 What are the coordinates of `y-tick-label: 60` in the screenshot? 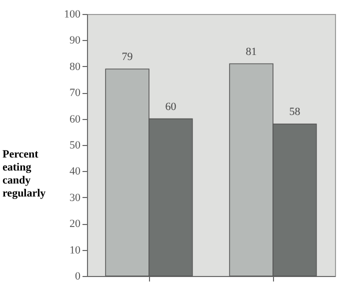 It's located at (75, 119).